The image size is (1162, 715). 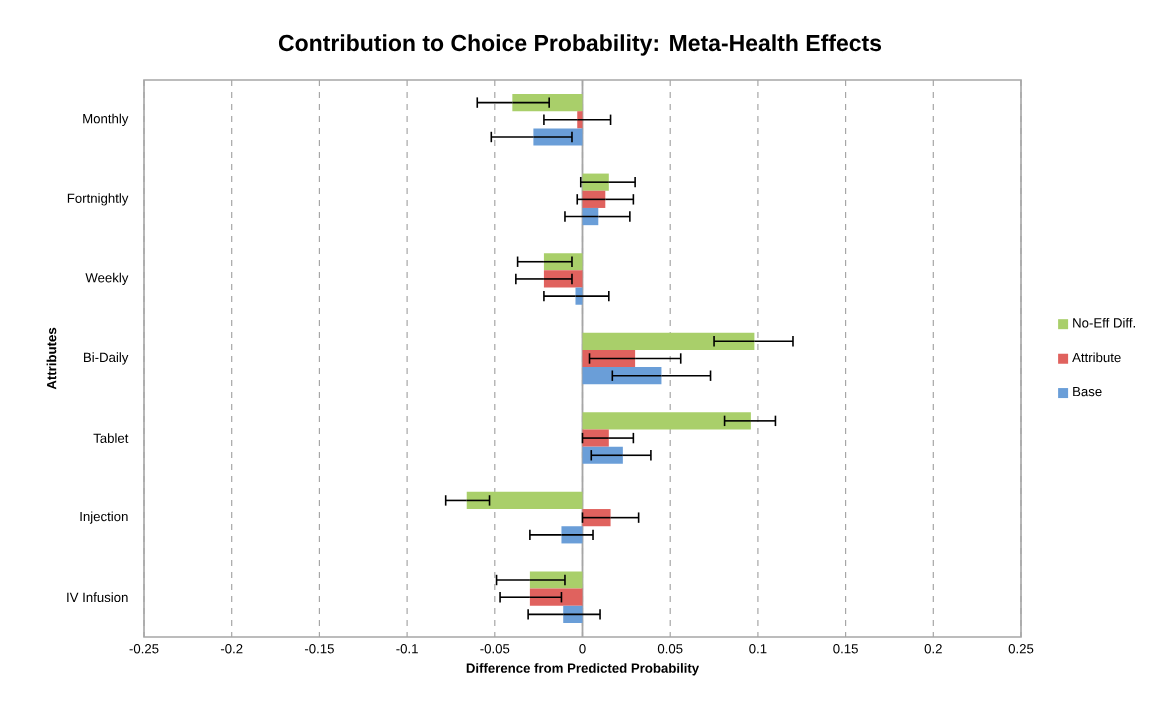 I want to click on x-tick-label: -0.05, so click(x=495, y=649).